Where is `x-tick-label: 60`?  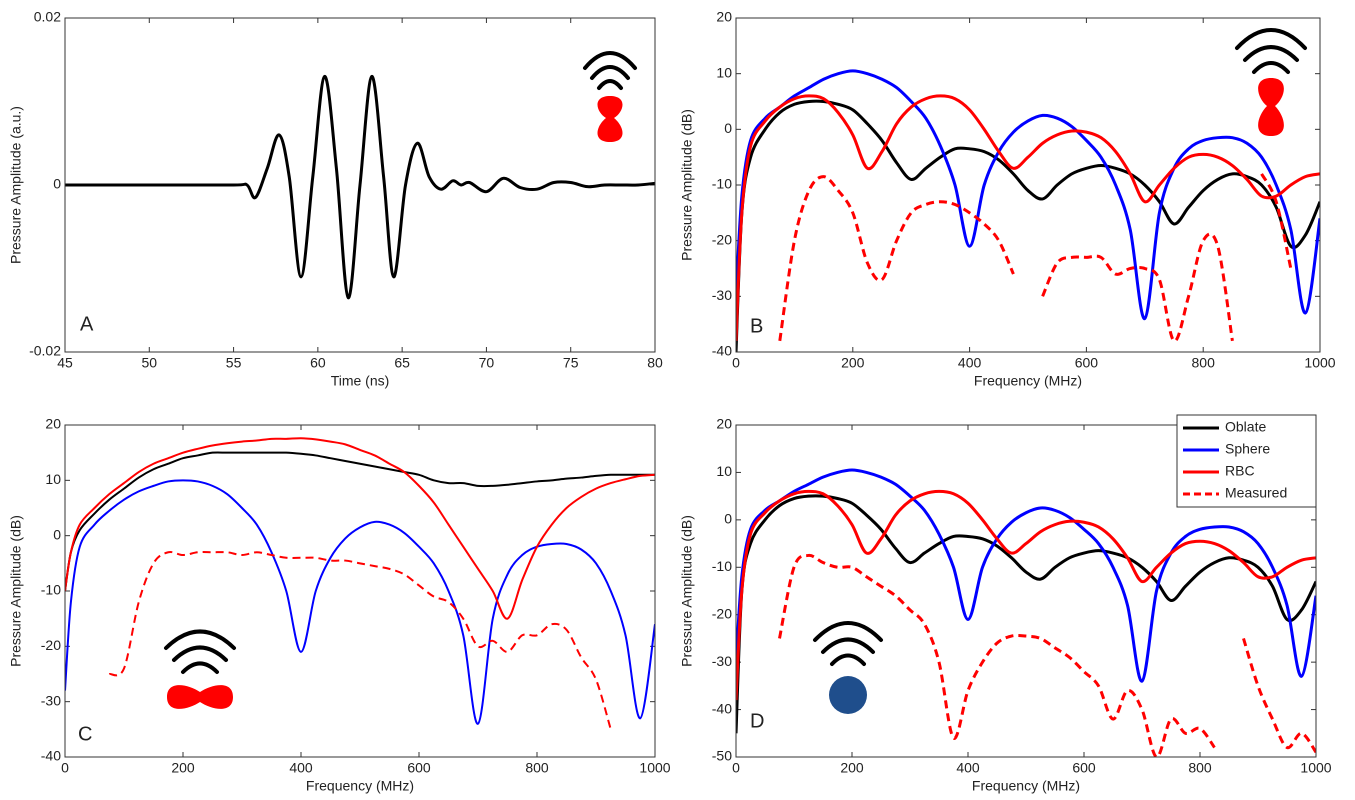
x-tick-label: 60 is located at coordinates (318, 363).